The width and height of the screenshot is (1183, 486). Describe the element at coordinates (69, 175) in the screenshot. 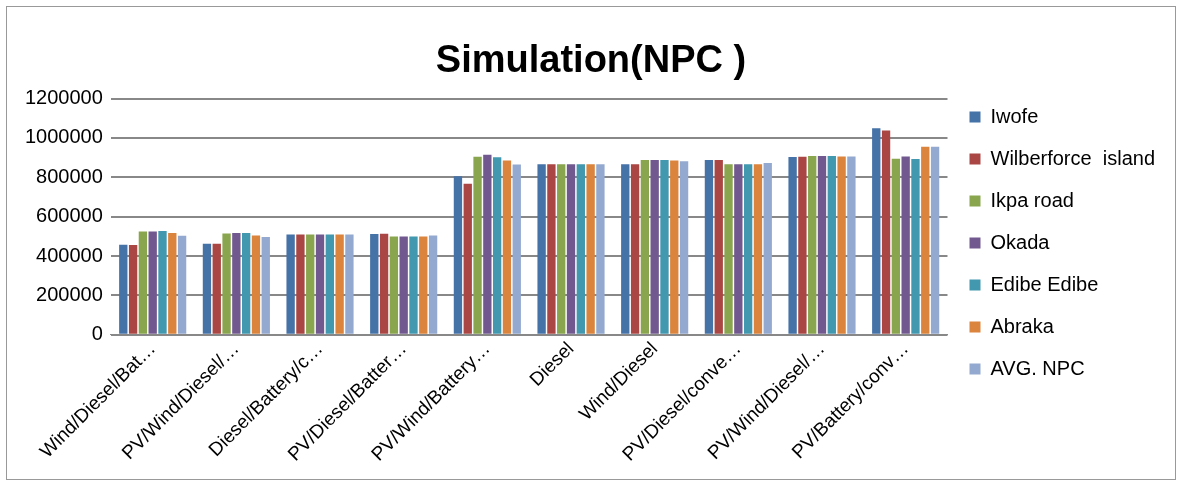

I see `y-tick-label: 800000` at that location.